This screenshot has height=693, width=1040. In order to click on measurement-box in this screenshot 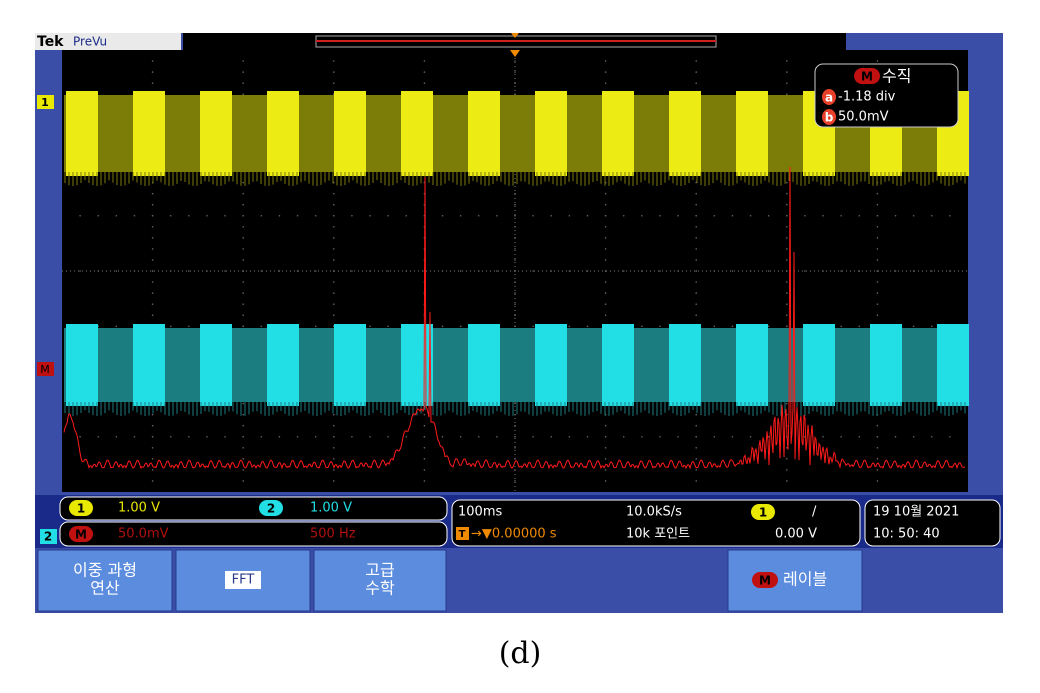, I will do `click(886, 95)`.